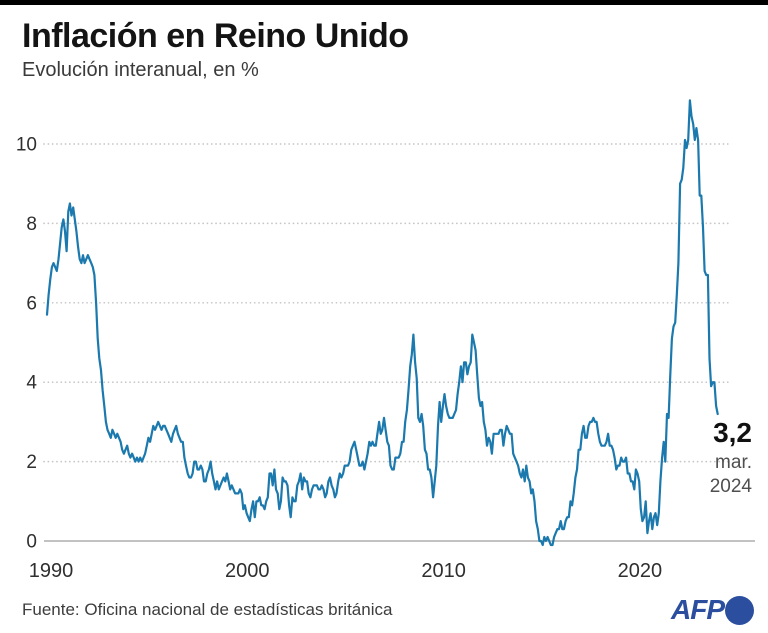  I want to click on afp-logo: AFP, so click(712, 610).